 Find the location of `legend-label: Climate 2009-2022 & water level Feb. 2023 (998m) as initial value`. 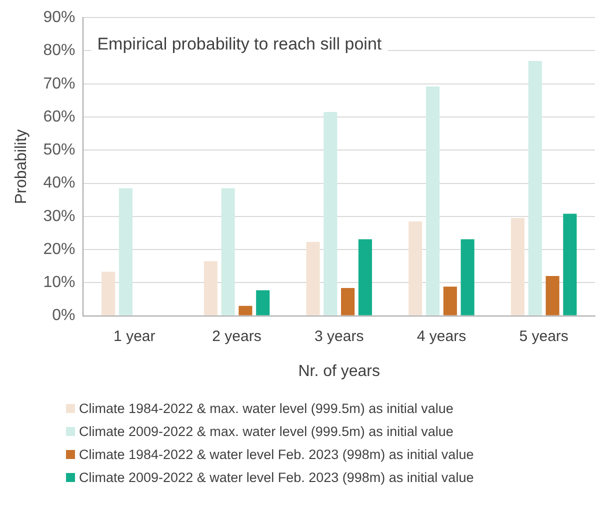

legend-label: Climate 2009-2022 & water level Feb. 2023 (998m) as initial value is located at coordinates (276, 478).